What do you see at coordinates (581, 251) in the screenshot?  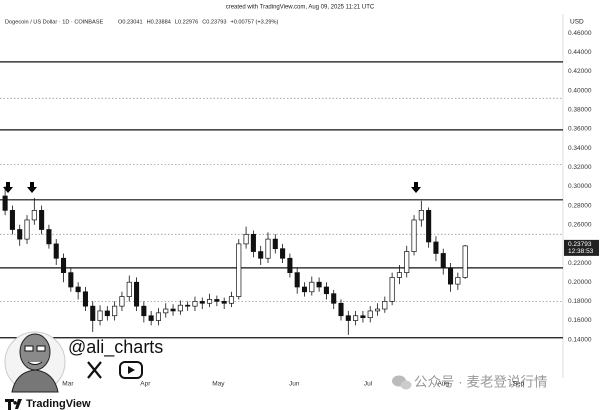 I see `countdown: 12:38:53` at bounding box center [581, 251].